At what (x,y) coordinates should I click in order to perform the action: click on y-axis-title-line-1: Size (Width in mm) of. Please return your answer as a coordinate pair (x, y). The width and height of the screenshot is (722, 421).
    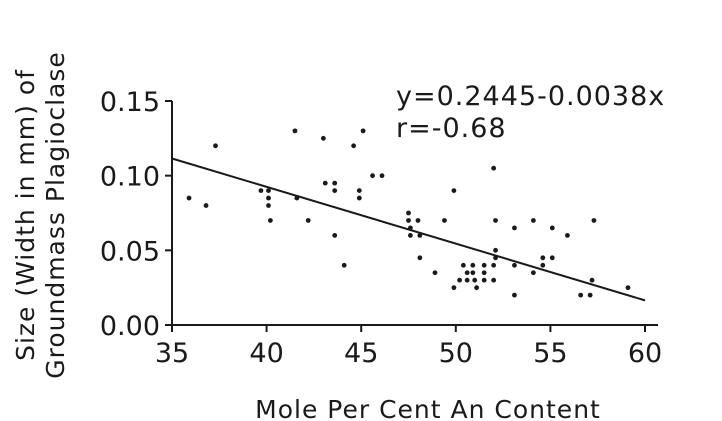
    Looking at the image, I should click on (25, 215).